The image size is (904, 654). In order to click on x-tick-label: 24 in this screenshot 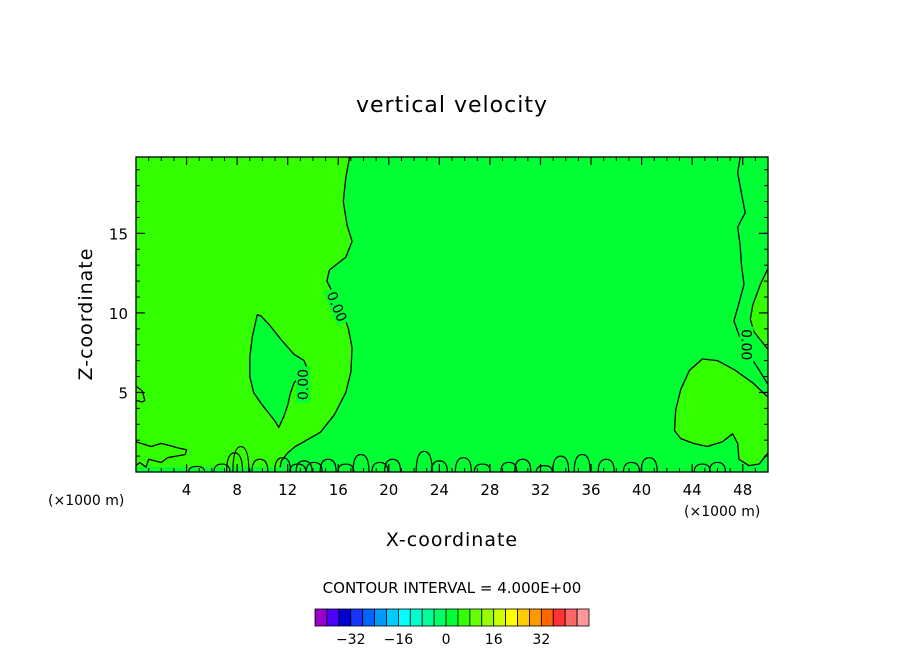, I will do `click(439, 490)`.